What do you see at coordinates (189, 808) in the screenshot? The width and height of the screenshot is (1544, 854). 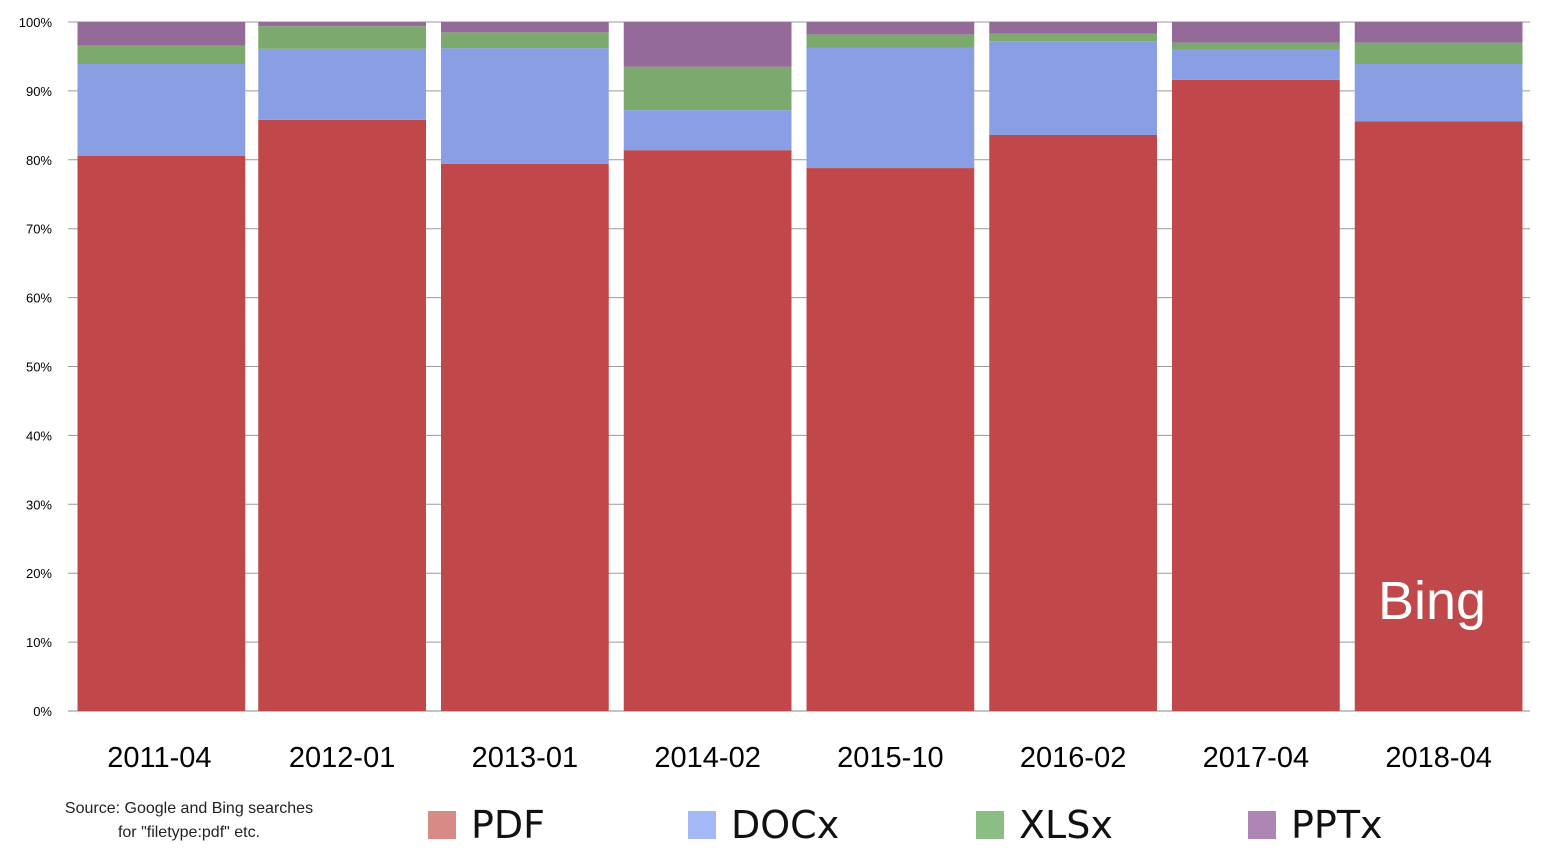 I see `source-note-line1: Source: Google and Bing searches` at bounding box center [189, 808].